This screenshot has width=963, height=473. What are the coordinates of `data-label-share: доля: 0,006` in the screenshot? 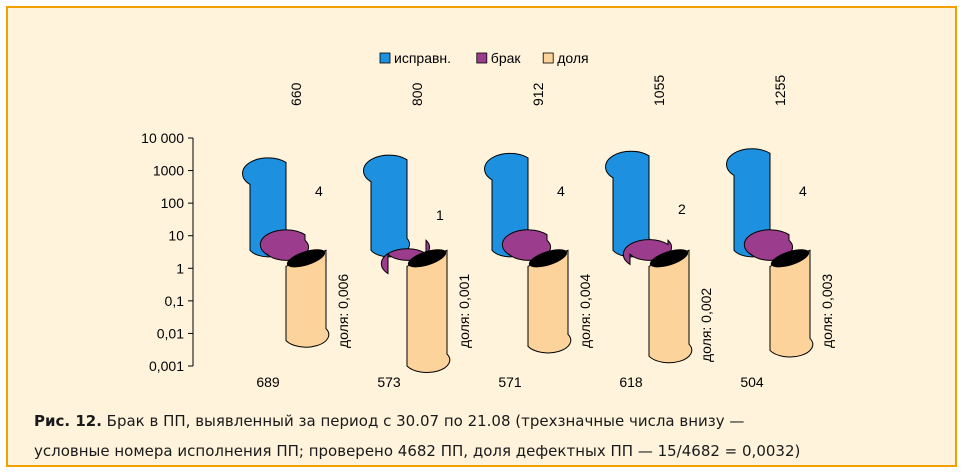 It's located at (343, 311).